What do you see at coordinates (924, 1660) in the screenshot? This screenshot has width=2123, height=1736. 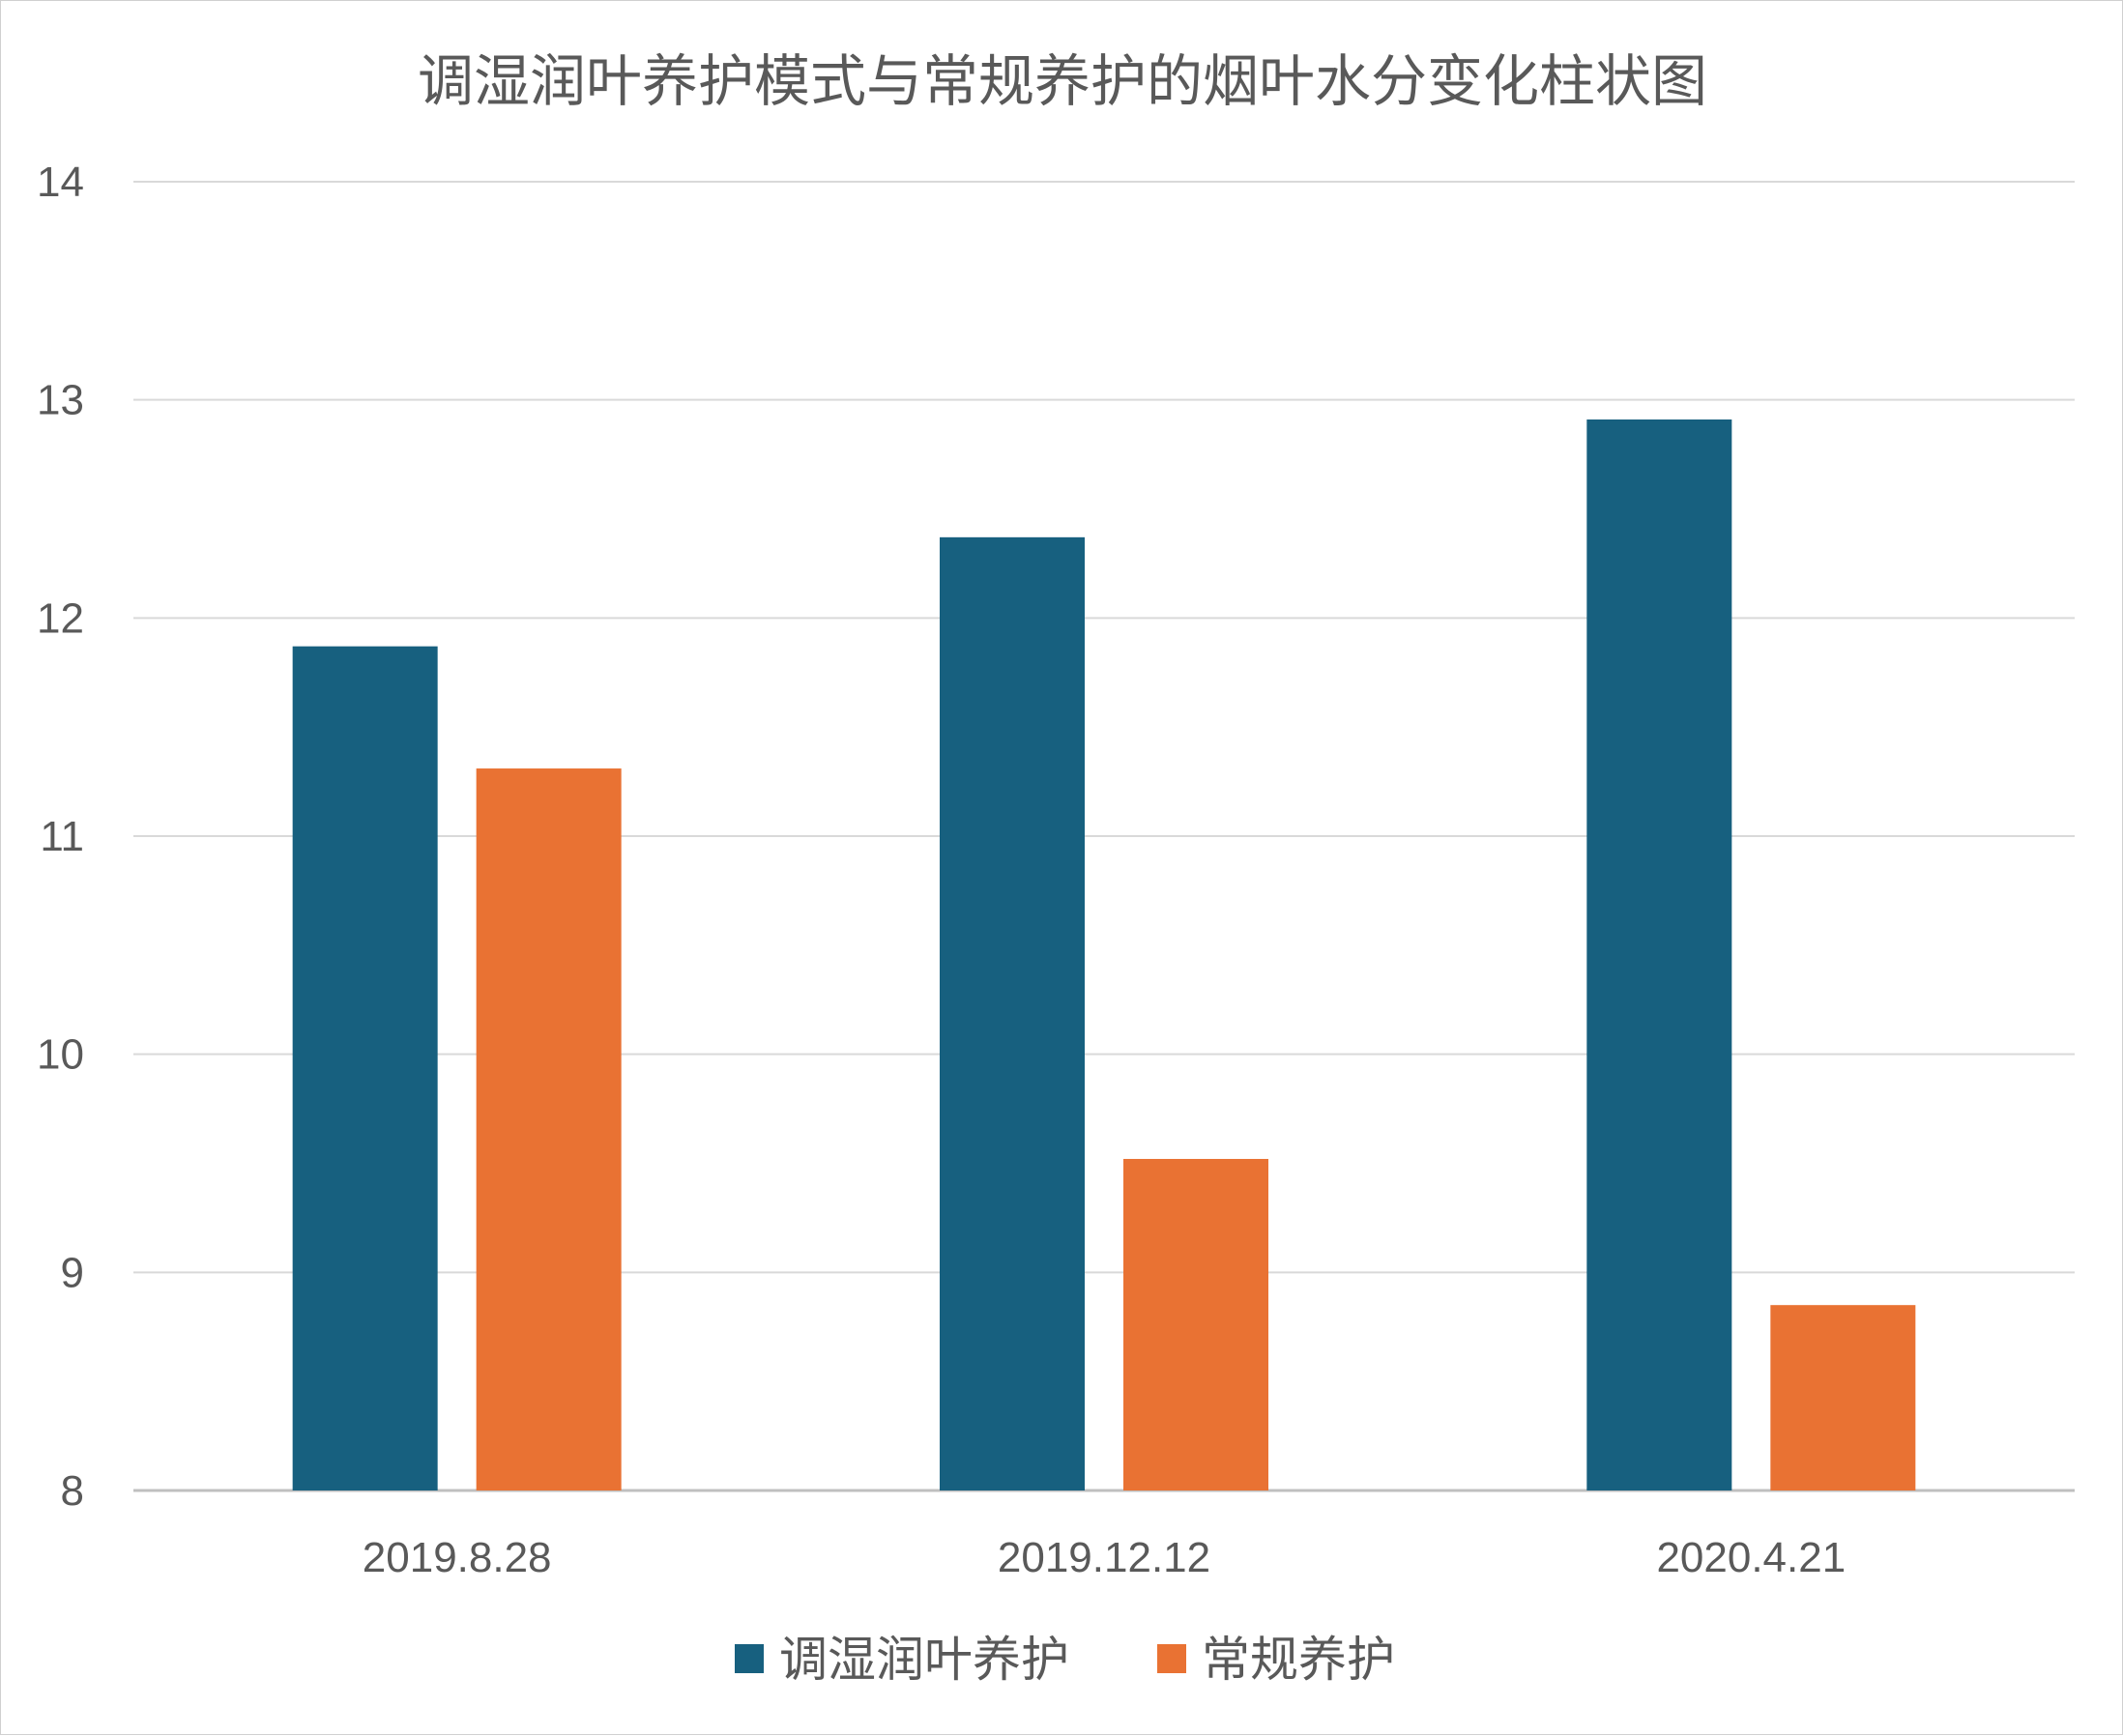 I see `legend-label-0: 调湿润叶养护` at bounding box center [924, 1660].